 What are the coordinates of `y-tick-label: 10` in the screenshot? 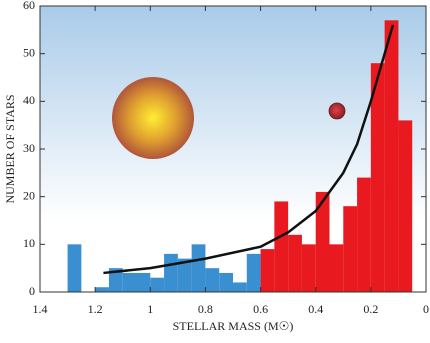 It's located at (29, 243).